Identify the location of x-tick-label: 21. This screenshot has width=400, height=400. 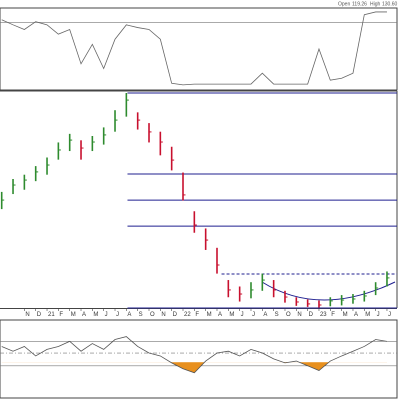
(51, 315).